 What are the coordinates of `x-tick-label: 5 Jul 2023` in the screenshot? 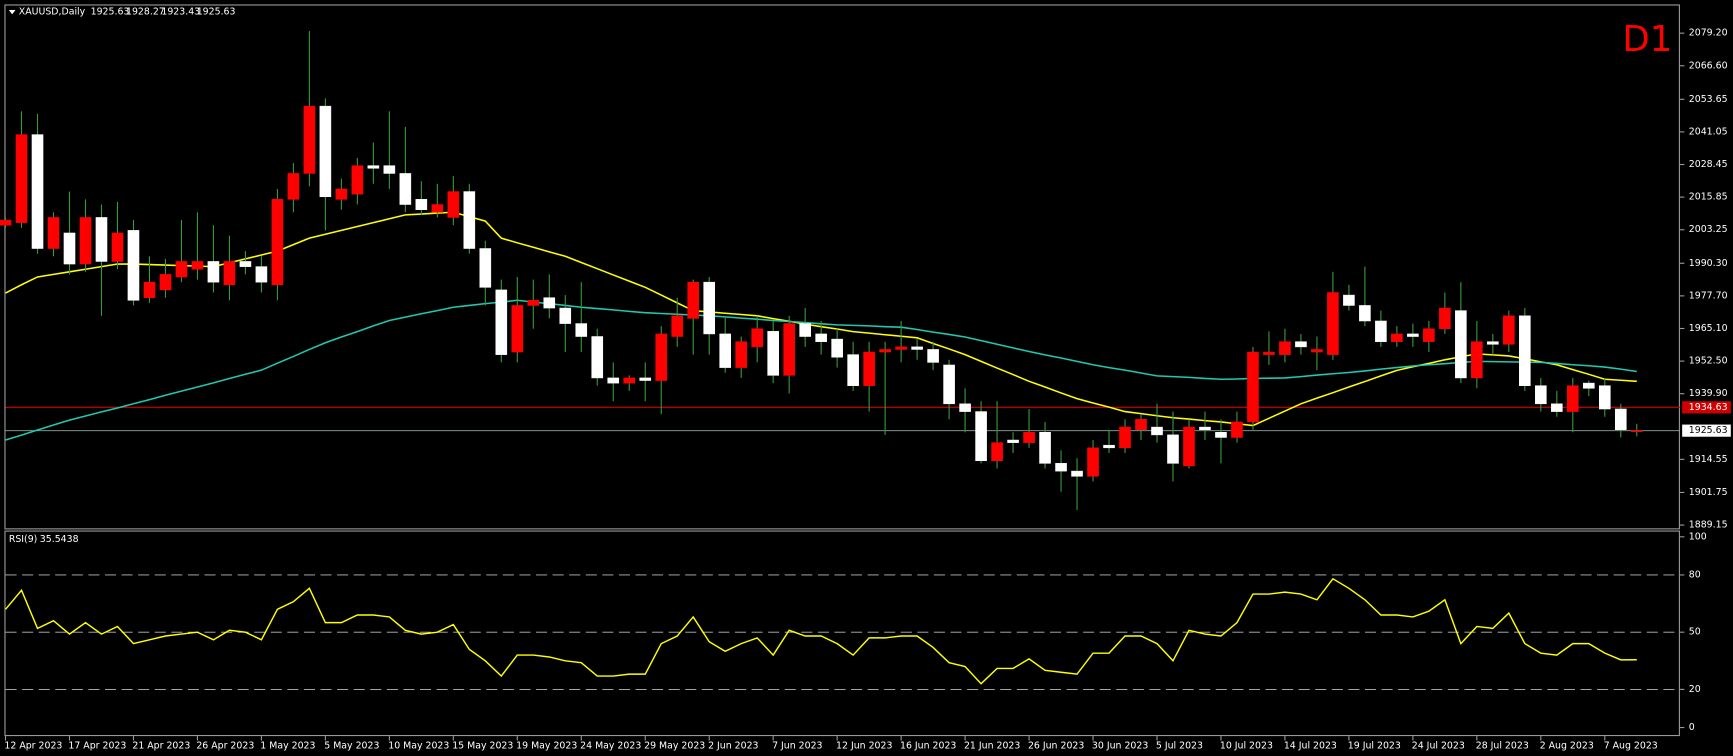 It's located at (1179, 746).